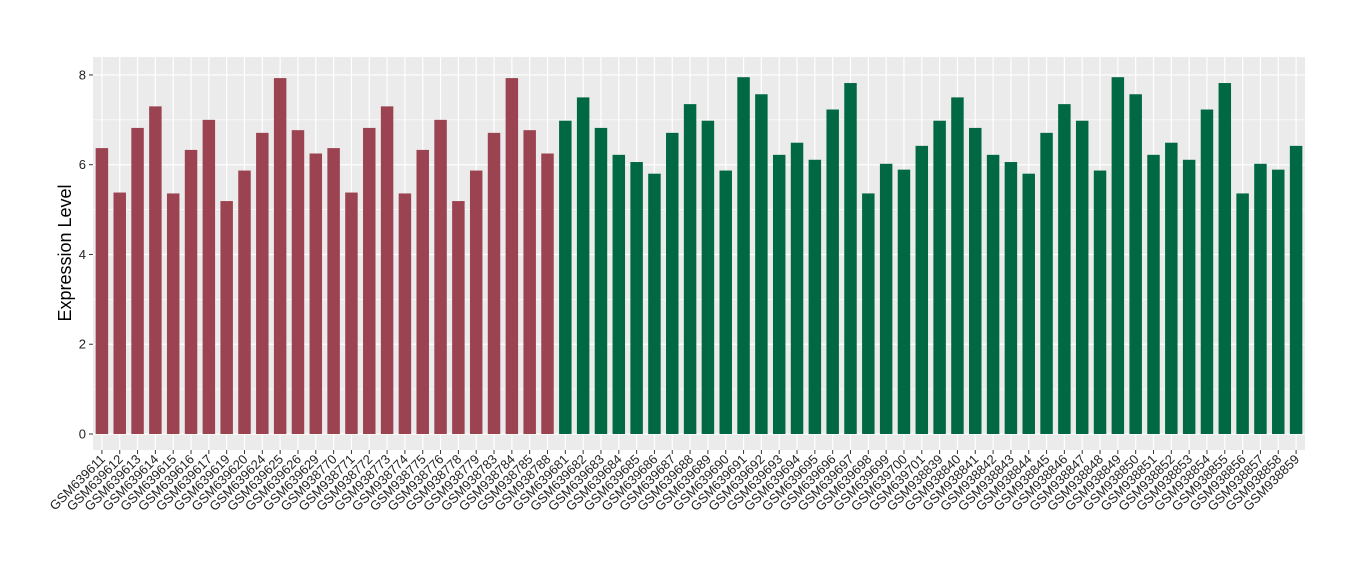  What do you see at coordinates (82, 74) in the screenshot?
I see `y-tick-label: 8` at bounding box center [82, 74].